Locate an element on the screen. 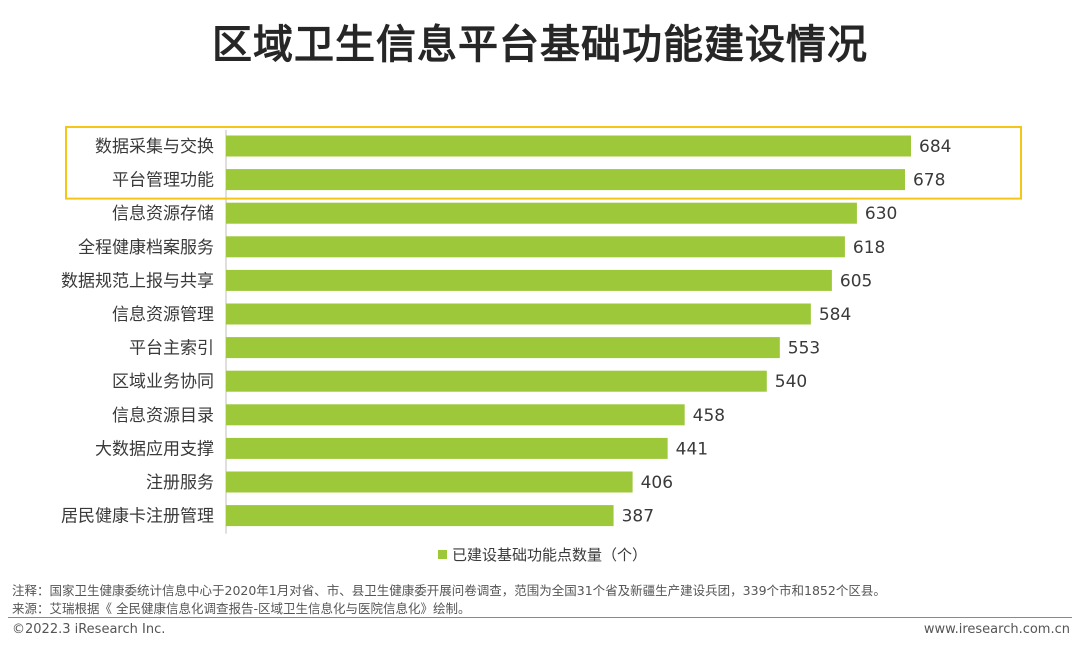 Image resolution: width=1080 pixels, height=650 pixels. highlight-box is located at coordinates (543, 163).